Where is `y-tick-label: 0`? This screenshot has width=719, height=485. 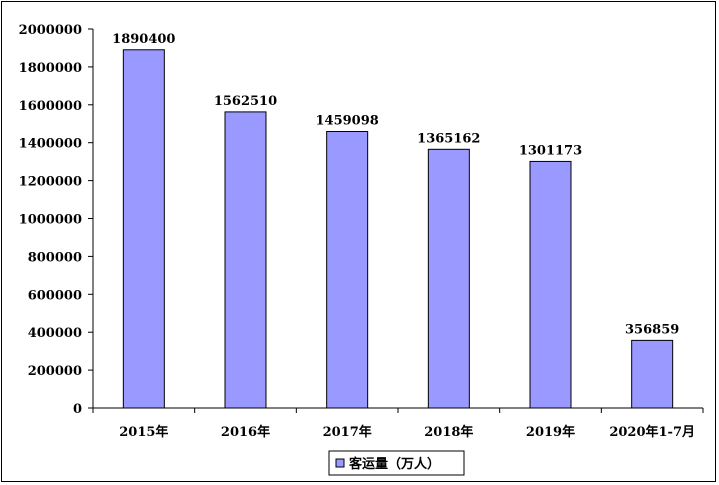
y-tick-label: 0 is located at coordinates (77, 409).